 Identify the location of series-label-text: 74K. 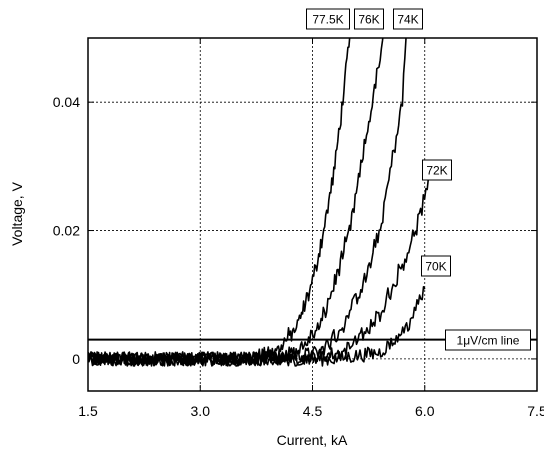
(407, 20).